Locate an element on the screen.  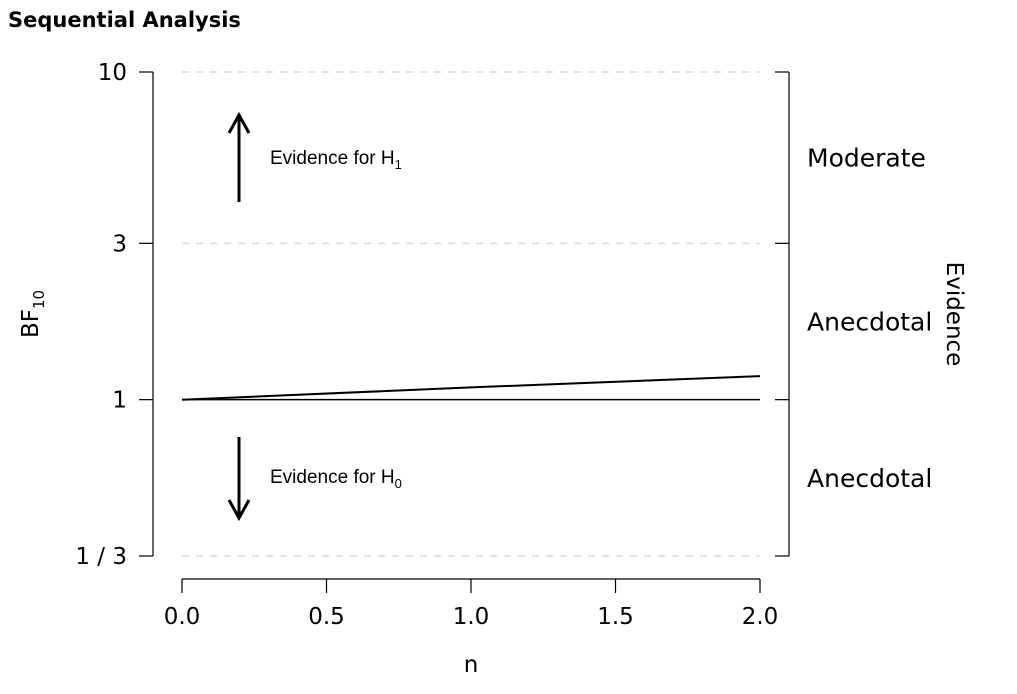
x-tick-label: 0.0 is located at coordinates (182, 617).